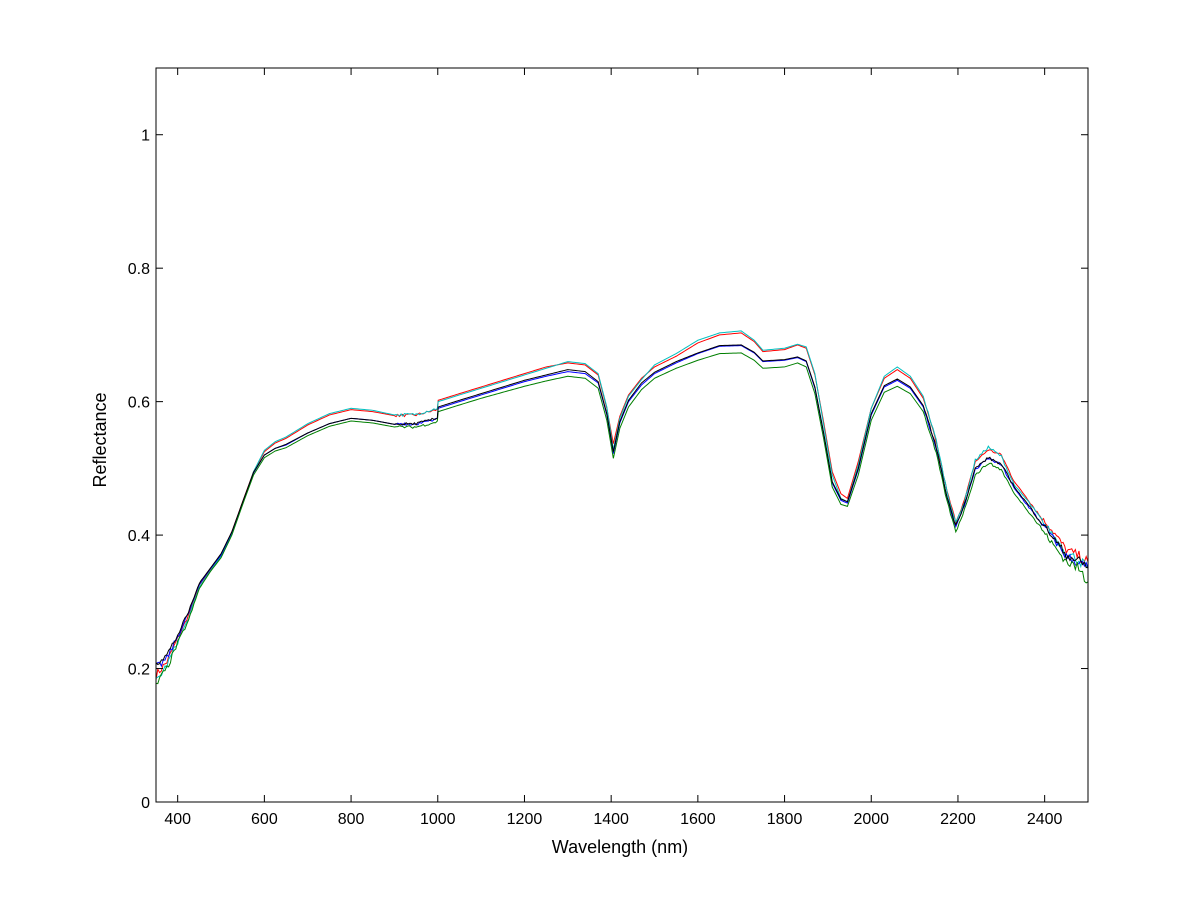  Describe the element at coordinates (139, 403) in the screenshot. I see `y-tick-label: 0.6` at that location.